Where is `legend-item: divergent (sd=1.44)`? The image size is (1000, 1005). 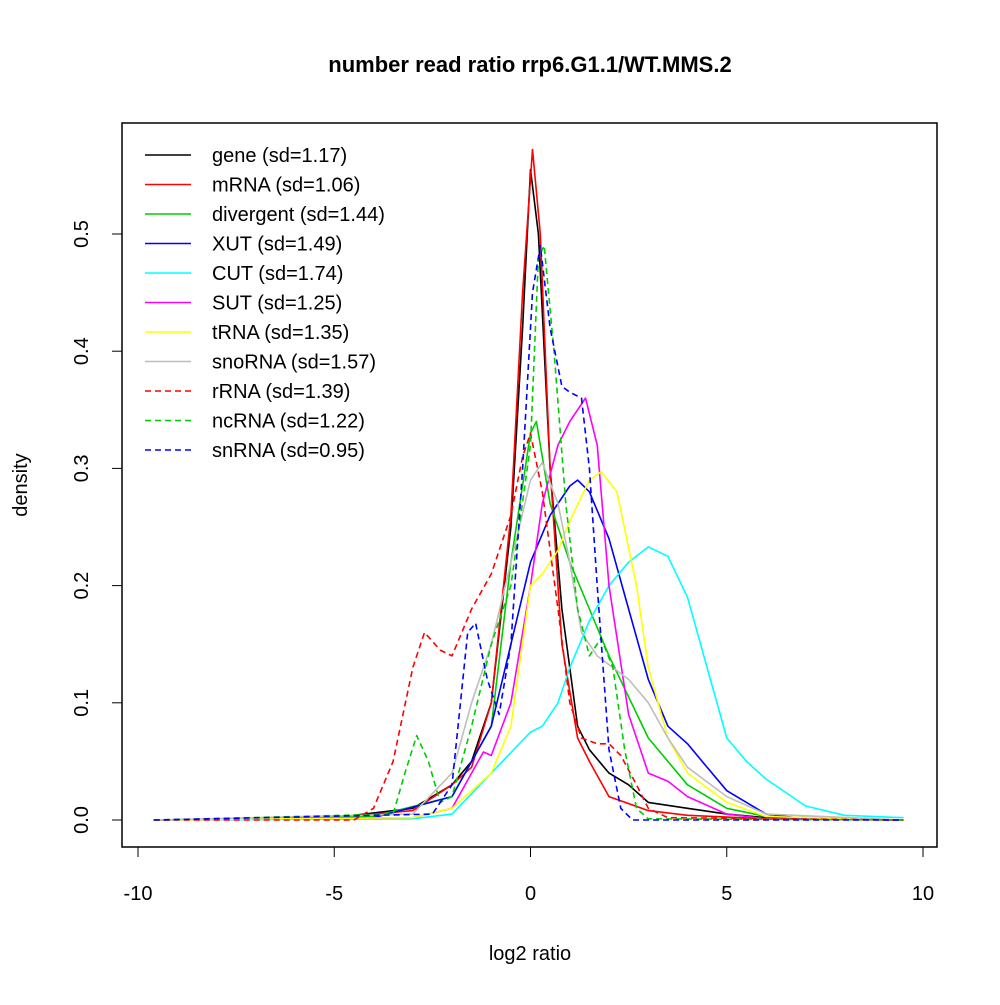 legend-item: divergent (sd=1.44) is located at coordinates (265, 215).